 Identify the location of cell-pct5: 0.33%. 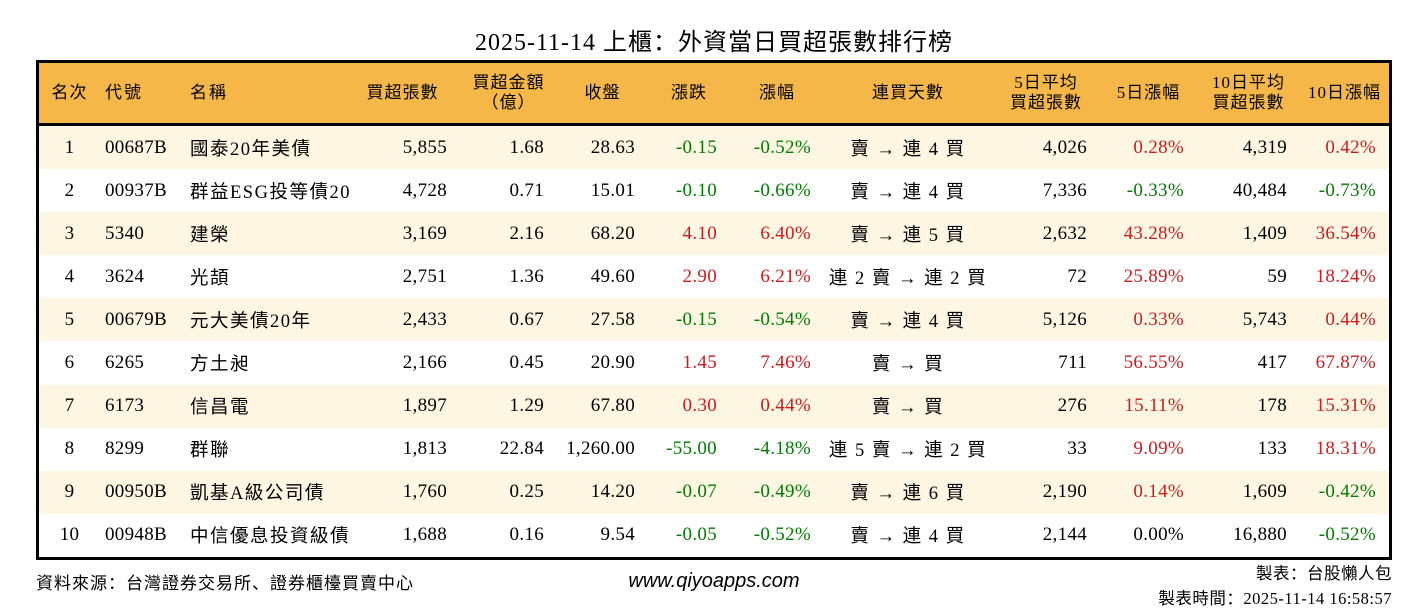
(1158, 319).